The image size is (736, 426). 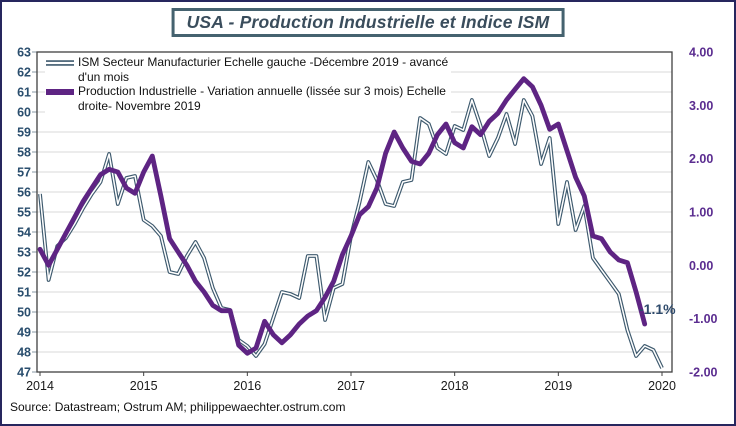 I want to click on svg-text: 49, so click(x=24, y=333).